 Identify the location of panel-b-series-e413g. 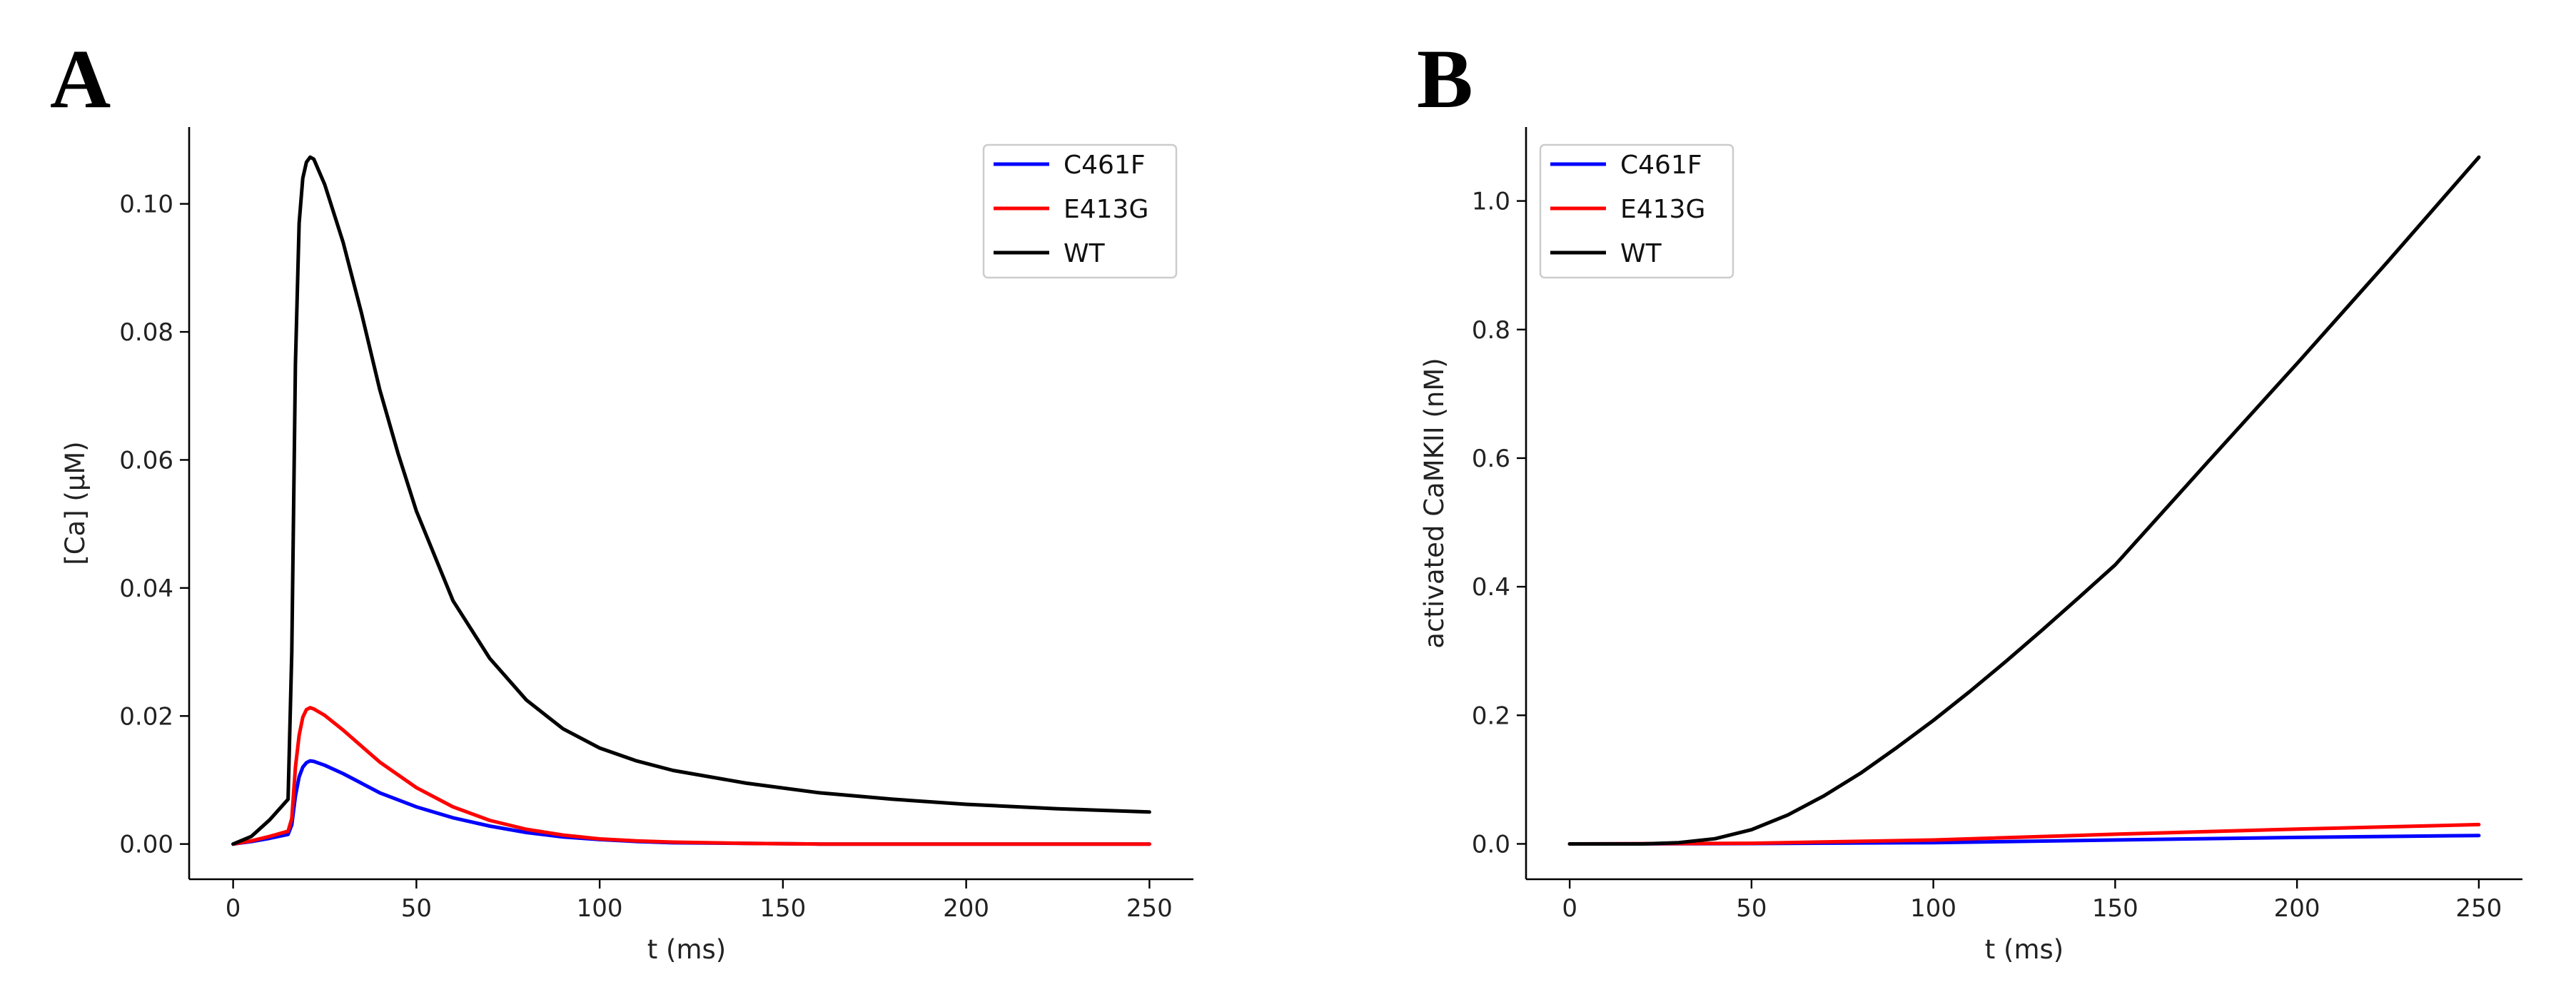
(2024, 834).